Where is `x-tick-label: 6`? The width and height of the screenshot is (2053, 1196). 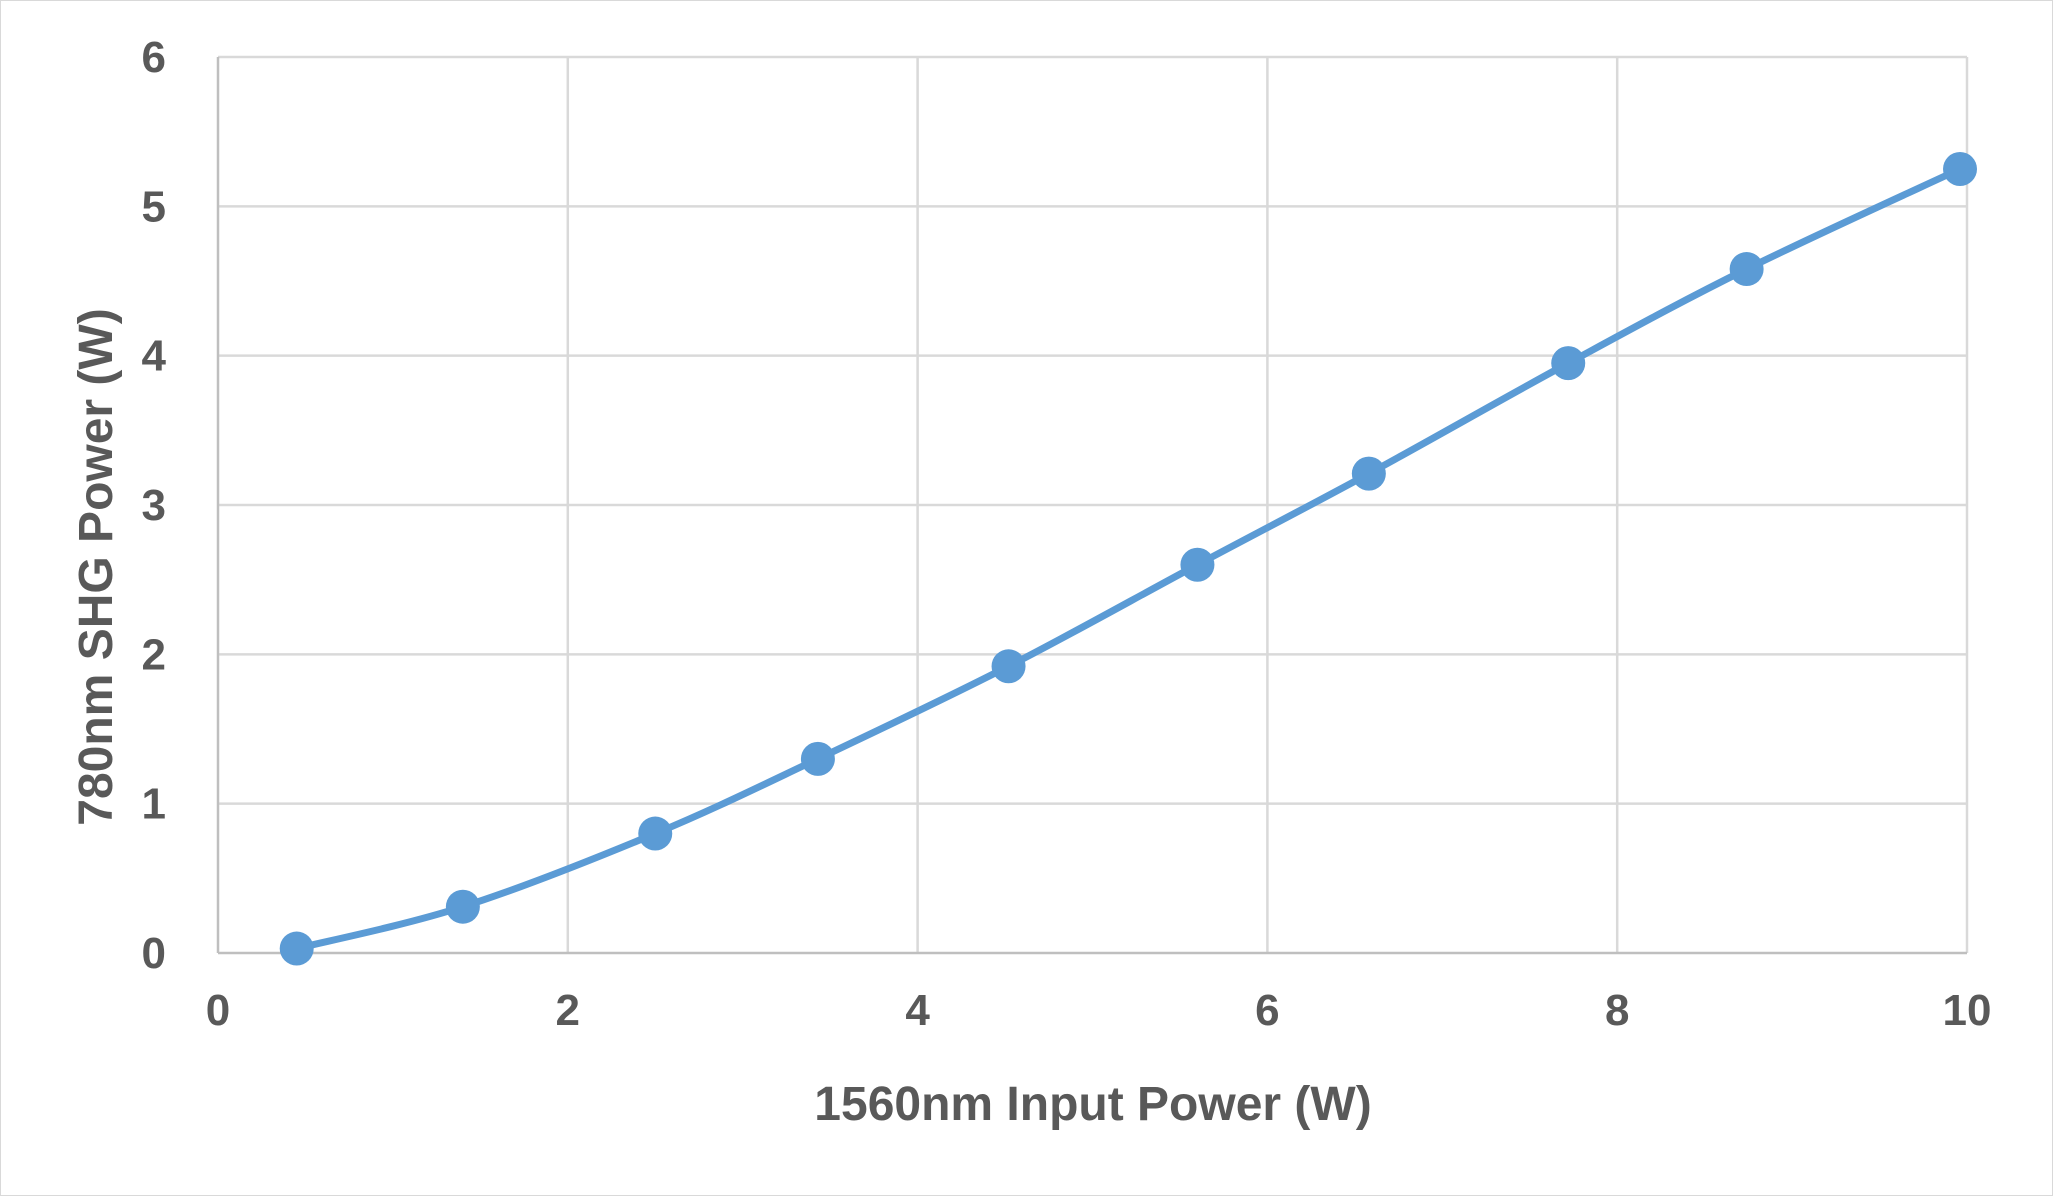
x-tick-label: 6 is located at coordinates (1267, 1010).